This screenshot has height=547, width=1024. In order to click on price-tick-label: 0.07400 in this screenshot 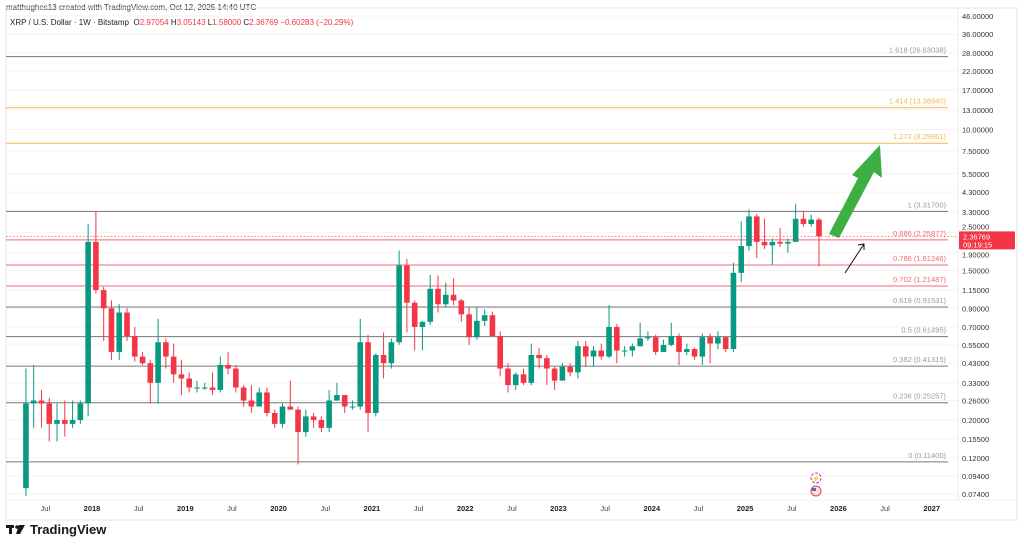, I will do `click(975, 494)`.